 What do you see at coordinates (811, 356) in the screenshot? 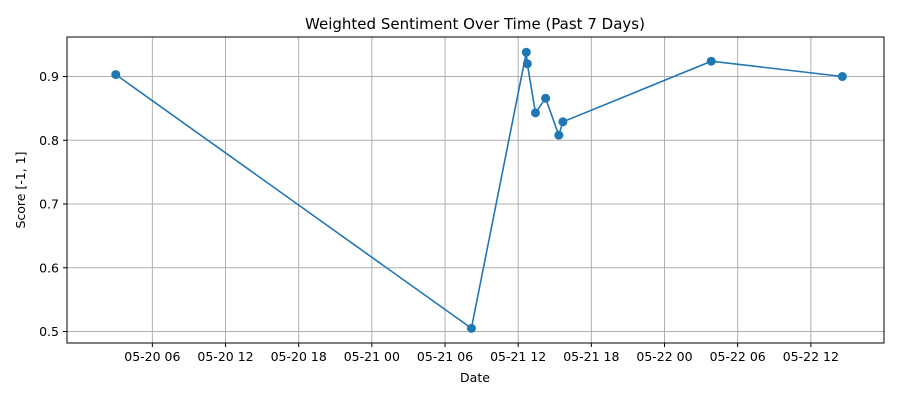
I see `x-tick-label: 05-22 12` at bounding box center [811, 356].